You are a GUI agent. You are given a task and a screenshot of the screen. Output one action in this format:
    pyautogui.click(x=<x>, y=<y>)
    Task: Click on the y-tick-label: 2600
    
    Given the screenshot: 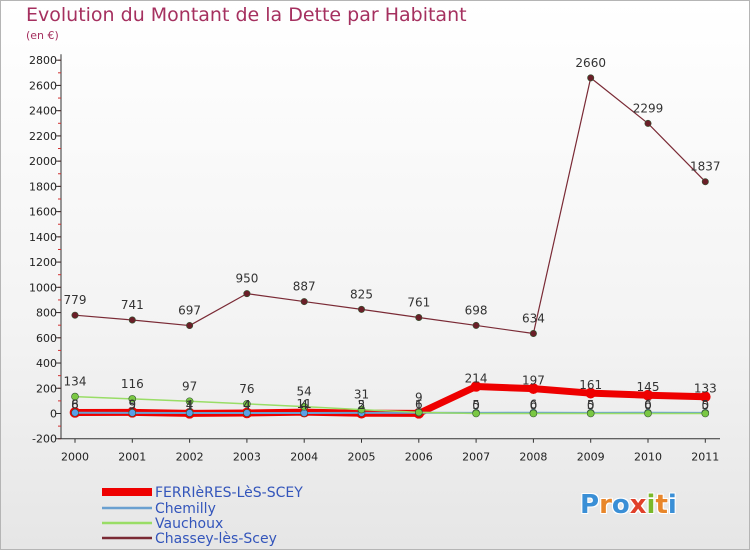 What is the action you would take?
    pyautogui.click(x=43, y=85)
    